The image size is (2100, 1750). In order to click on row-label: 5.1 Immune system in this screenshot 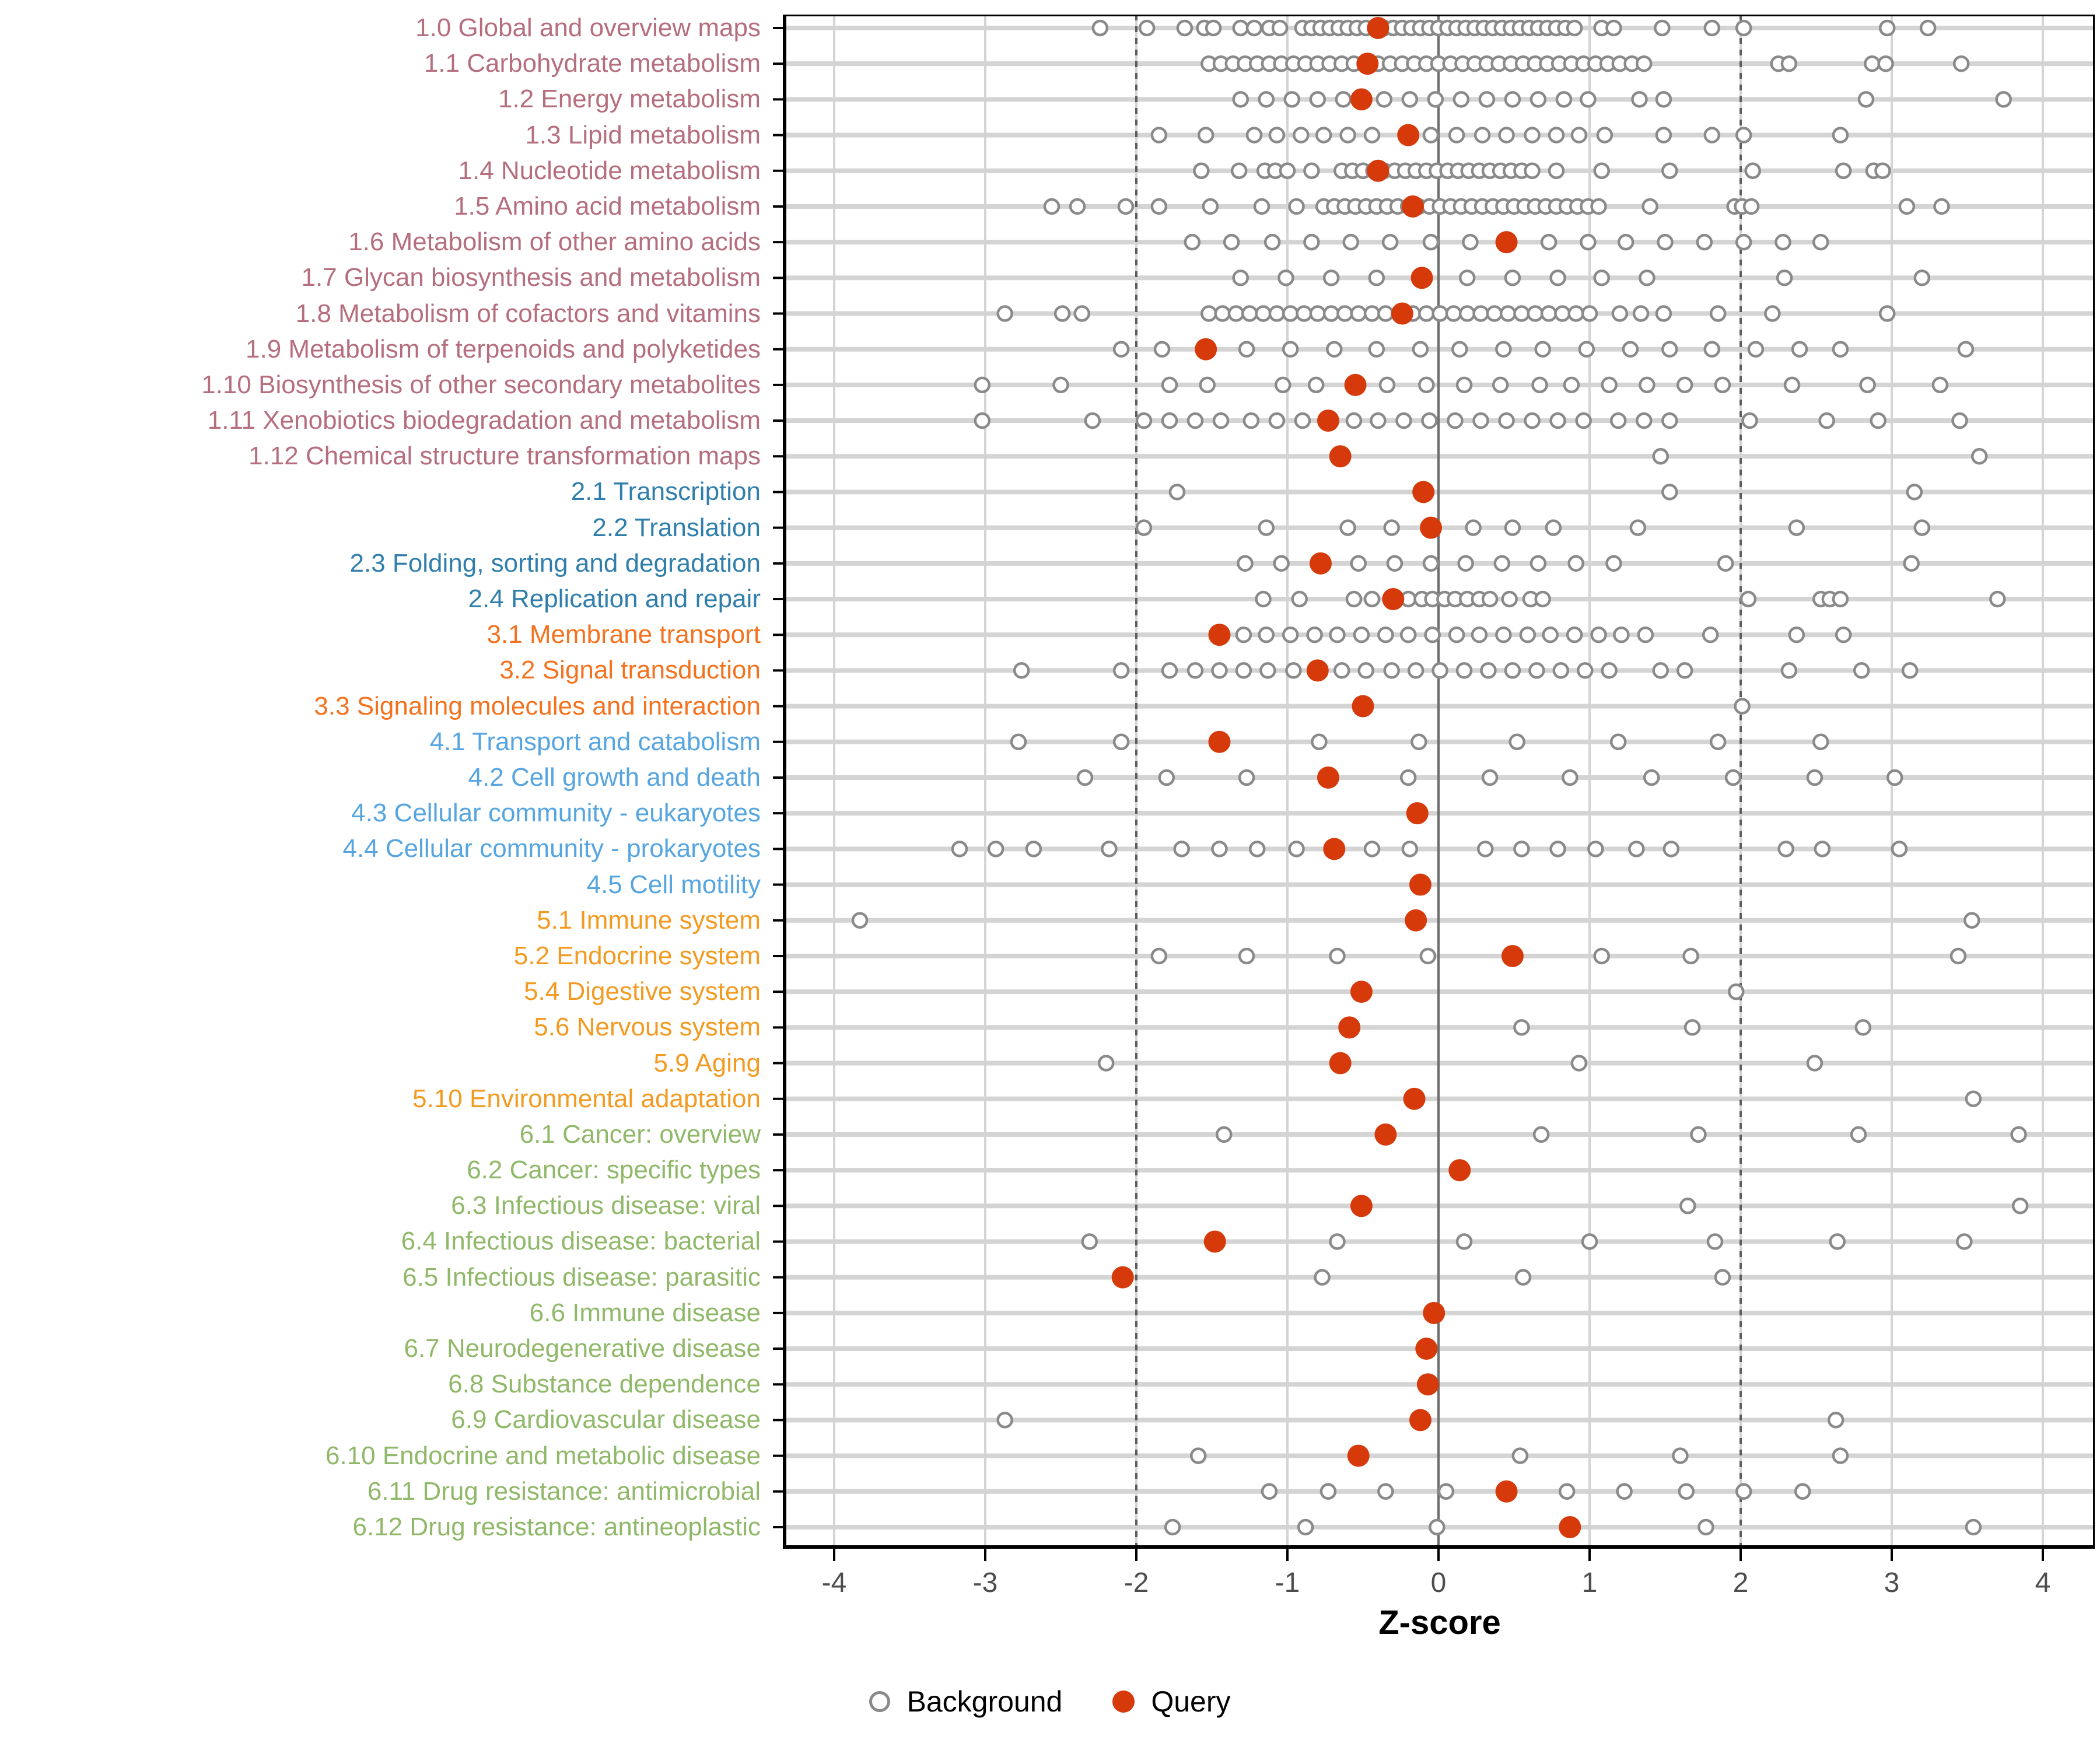, I will do `click(649, 920)`.